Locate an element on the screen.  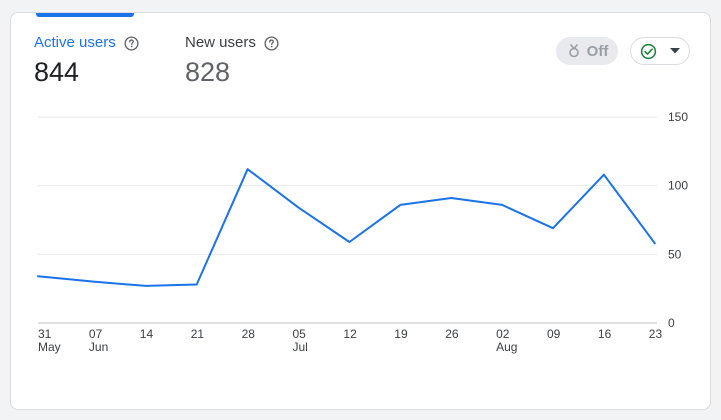
x-tick-month-label: Jul is located at coordinates (300, 347).